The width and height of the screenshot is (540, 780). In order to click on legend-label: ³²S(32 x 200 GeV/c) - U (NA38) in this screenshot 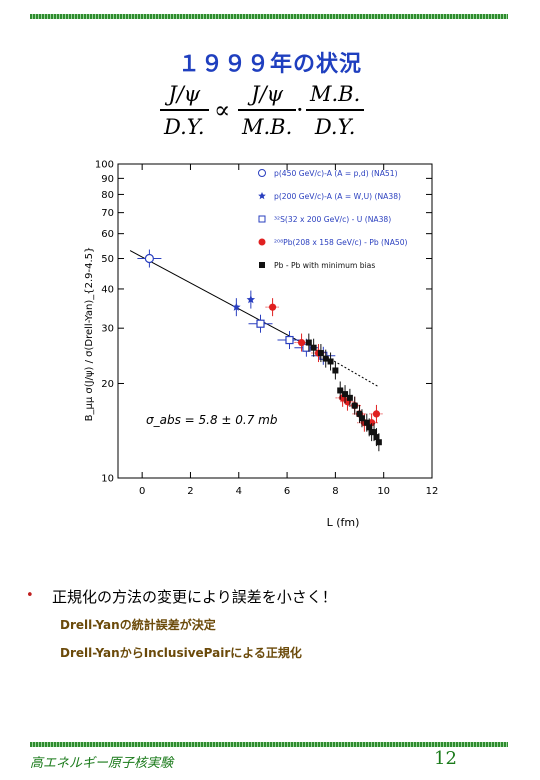, I will do `click(332, 219)`.